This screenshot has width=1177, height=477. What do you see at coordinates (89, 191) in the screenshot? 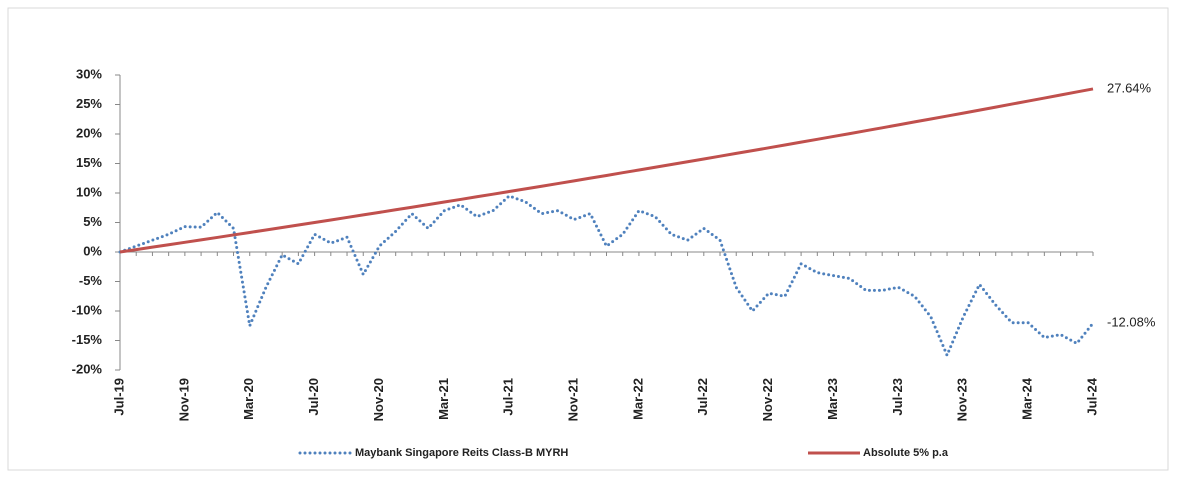
I see `y-tick-label: 10%` at bounding box center [89, 191].